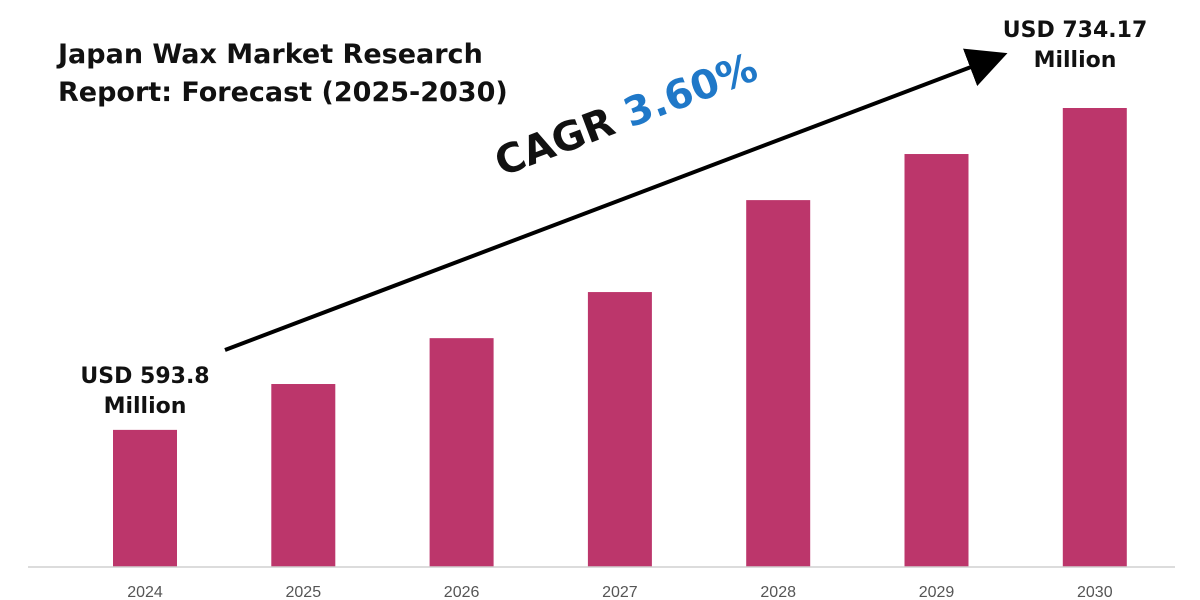 The height and width of the screenshot is (600, 1200). Describe the element at coordinates (461, 452) in the screenshot. I see `bar-2026` at that location.